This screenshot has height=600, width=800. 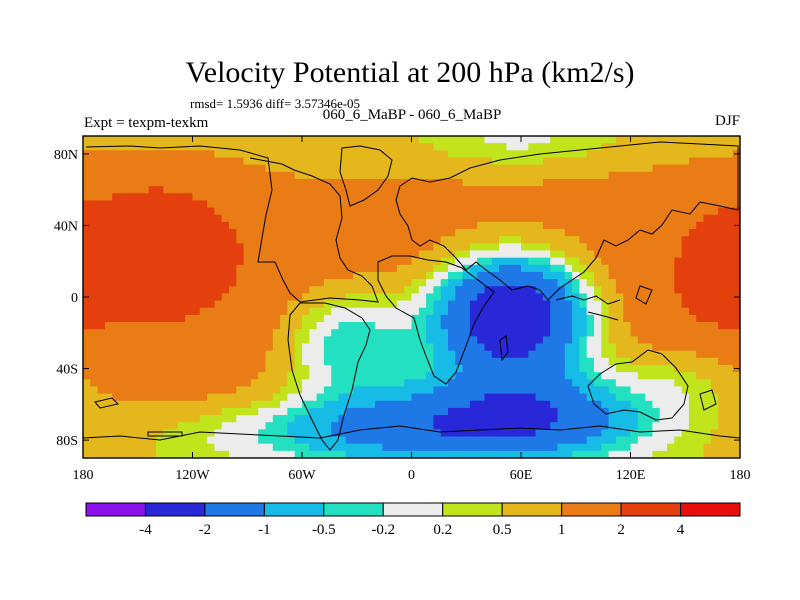 What do you see at coordinates (324, 530) in the screenshot?
I see `colorbar-level-label: -0.5` at bounding box center [324, 530].